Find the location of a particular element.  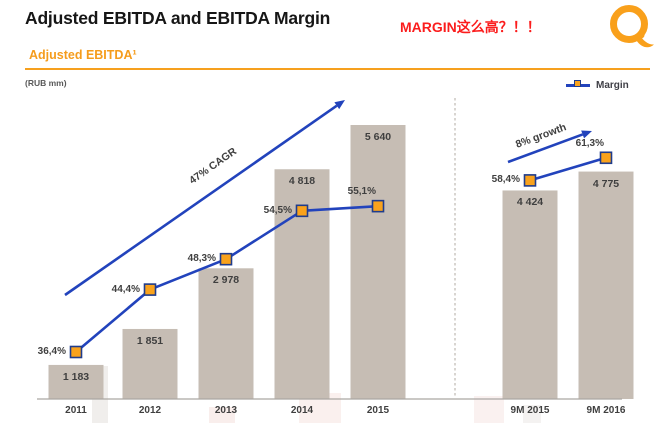

bar-value-label: 2 978 is located at coordinates (226, 280).